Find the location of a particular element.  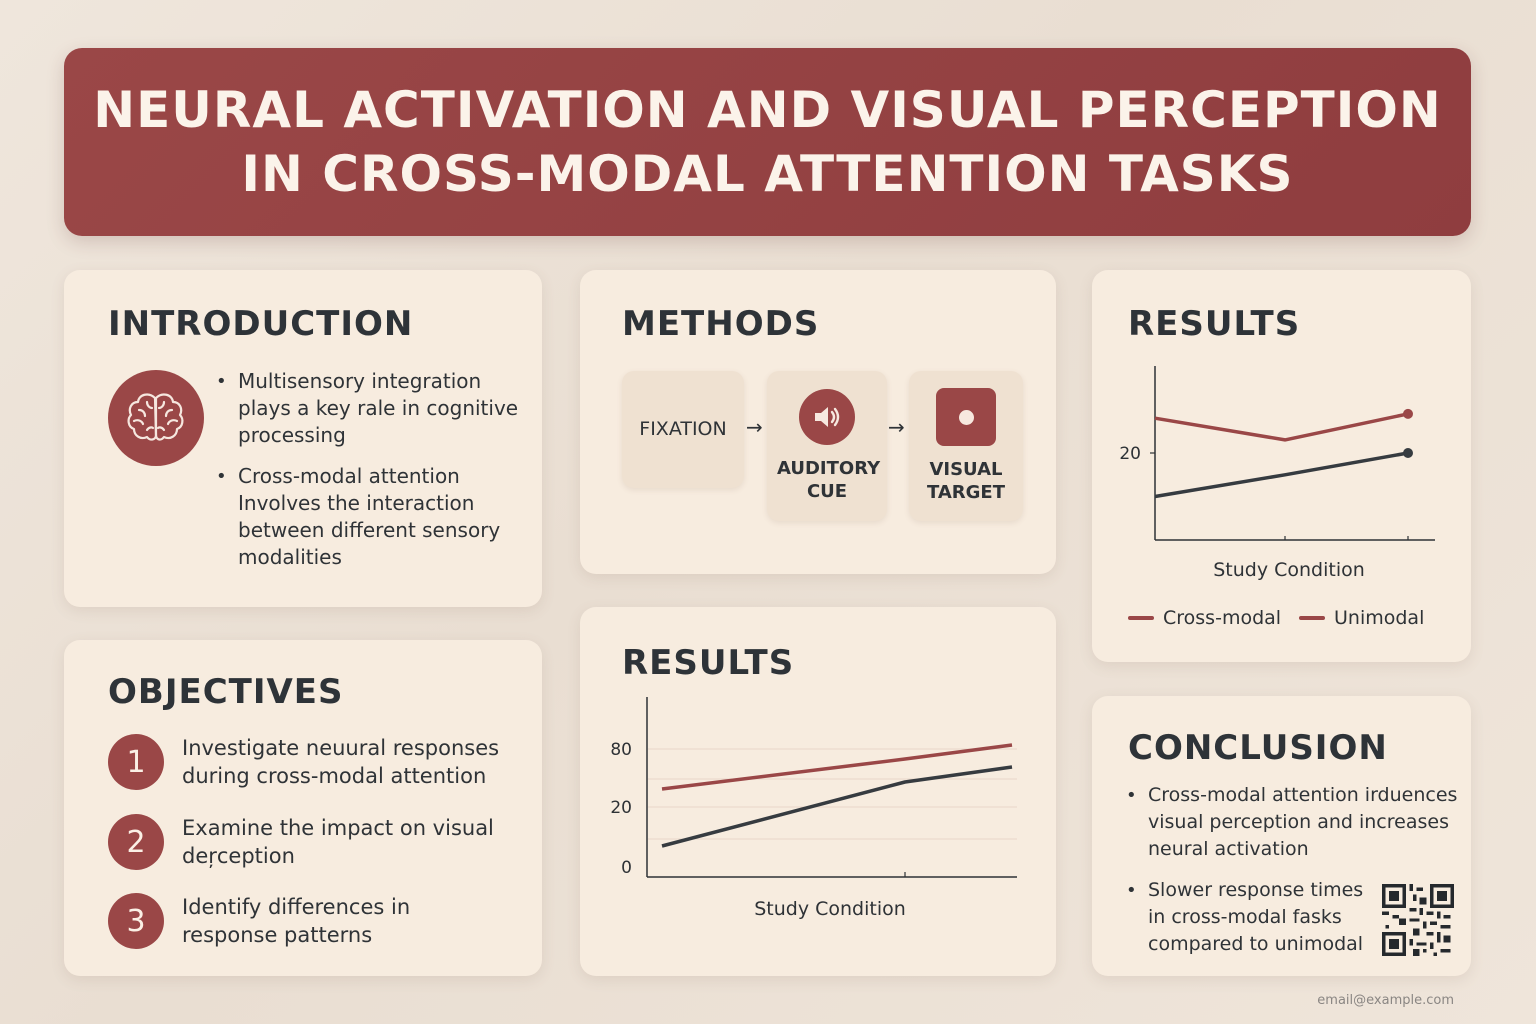

objective-text: Examine the impact on visual deŗception is located at coordinates (338, 842).